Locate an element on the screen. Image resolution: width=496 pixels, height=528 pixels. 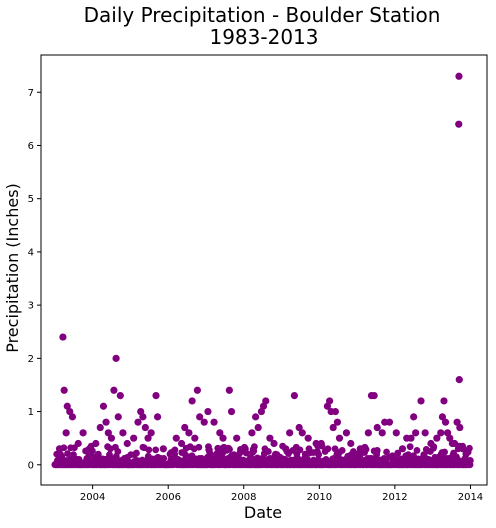
x-tick-label: 2010 is located at coordinates (319, 497).